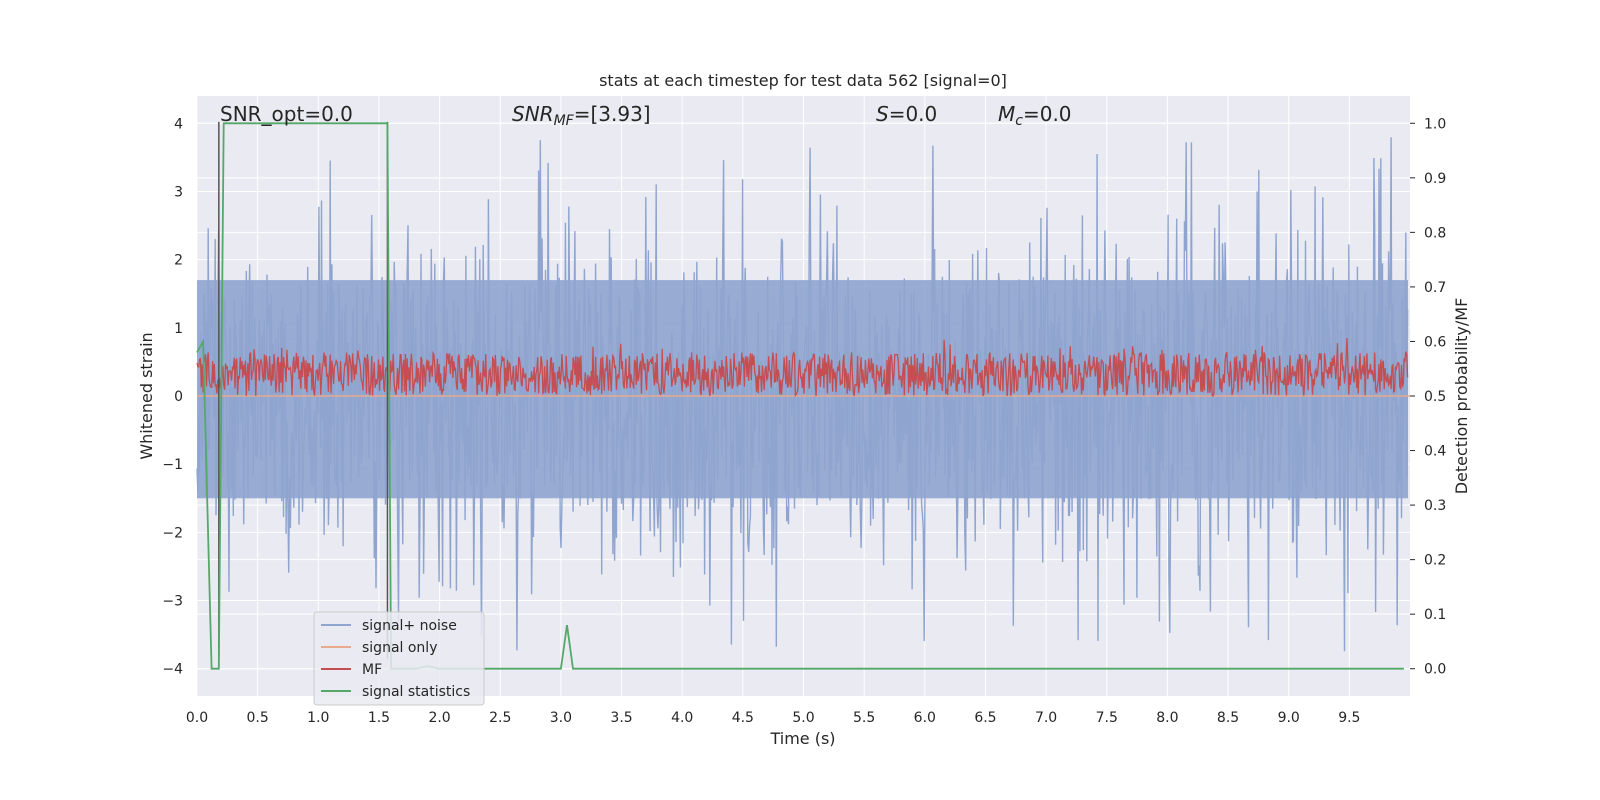 The image size is (1600, 800). I want to click on annotation-s-value: =0.0, so click(913, 114).